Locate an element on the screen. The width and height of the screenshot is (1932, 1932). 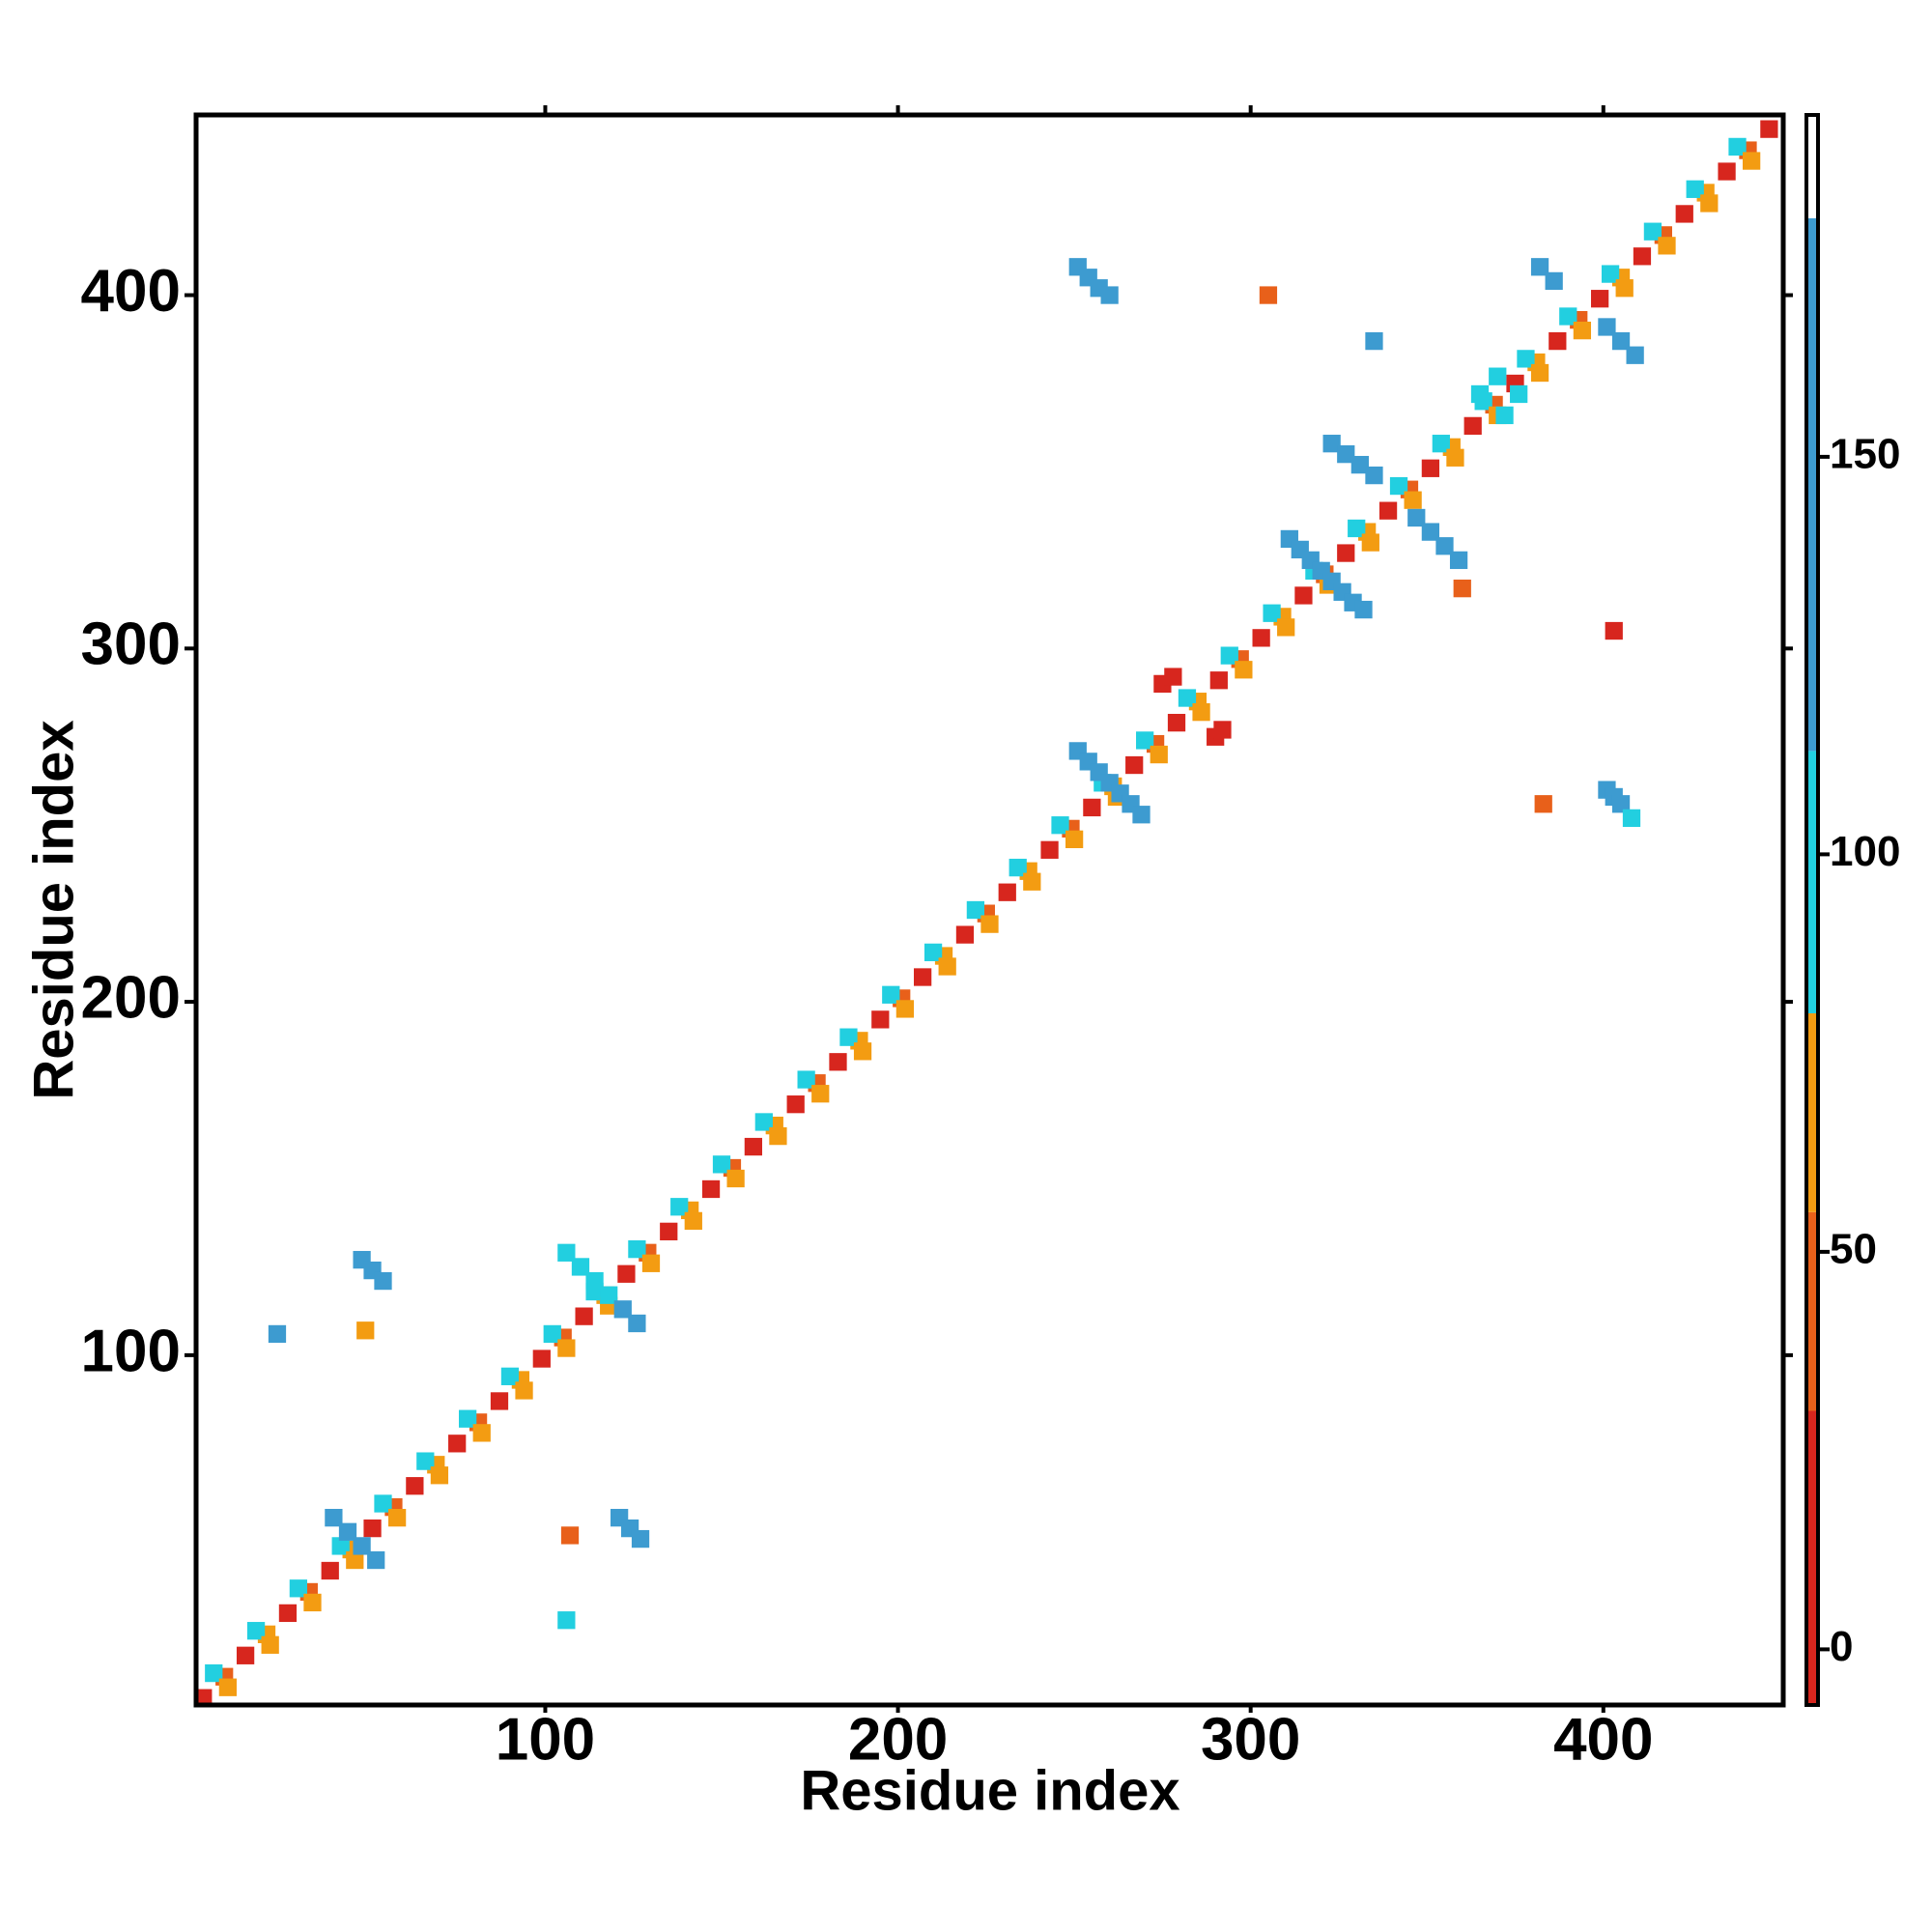
colorbar-tick-label: 100 is located at coordinates (1865, 851).